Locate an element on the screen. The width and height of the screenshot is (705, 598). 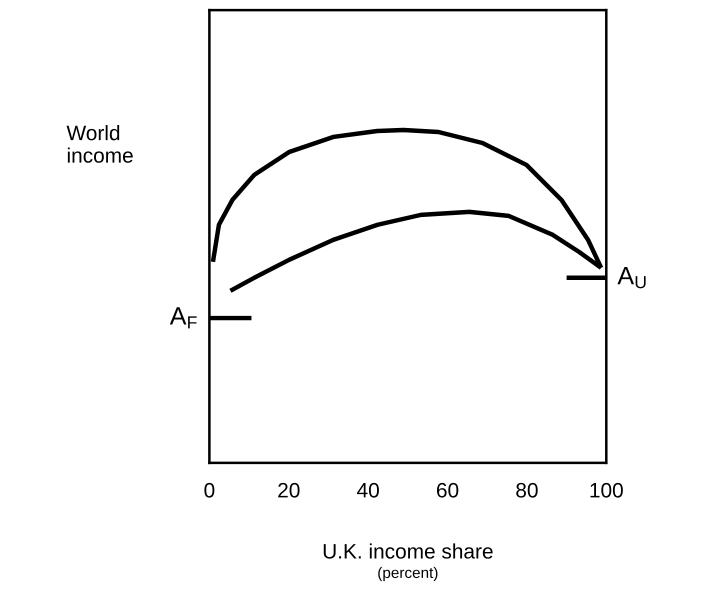
x-tick-label: 0 is located at coordinates (209, 490).